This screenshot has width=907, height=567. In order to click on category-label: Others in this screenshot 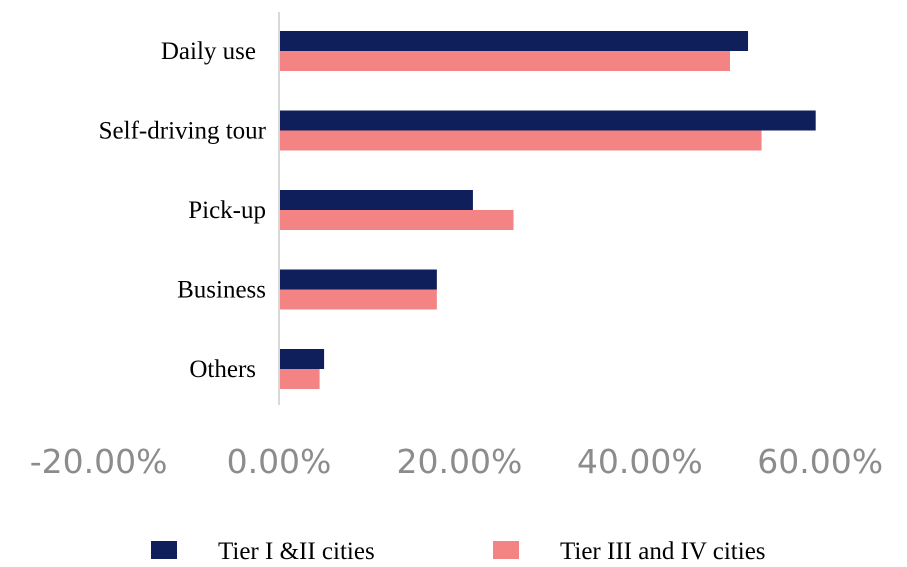, I will do `click(222, 369)`.